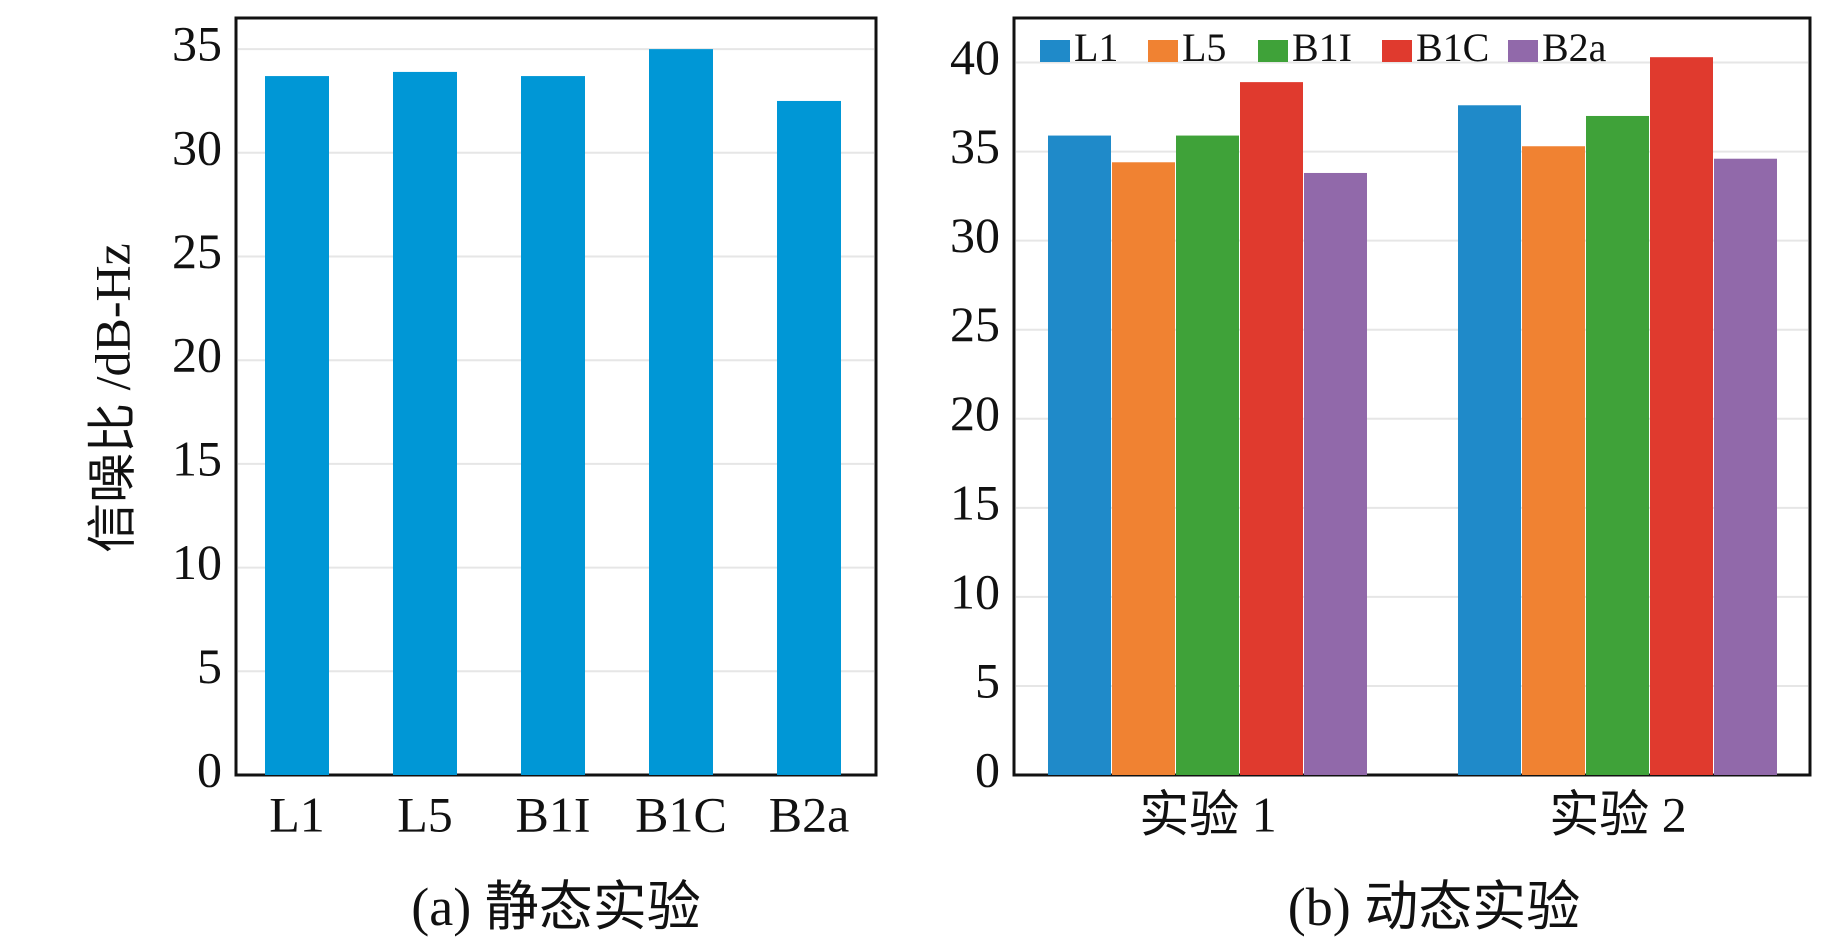  I want to click on legend-dynamic: L1 L5 B1I B1C B2a, so click(1323, 47).